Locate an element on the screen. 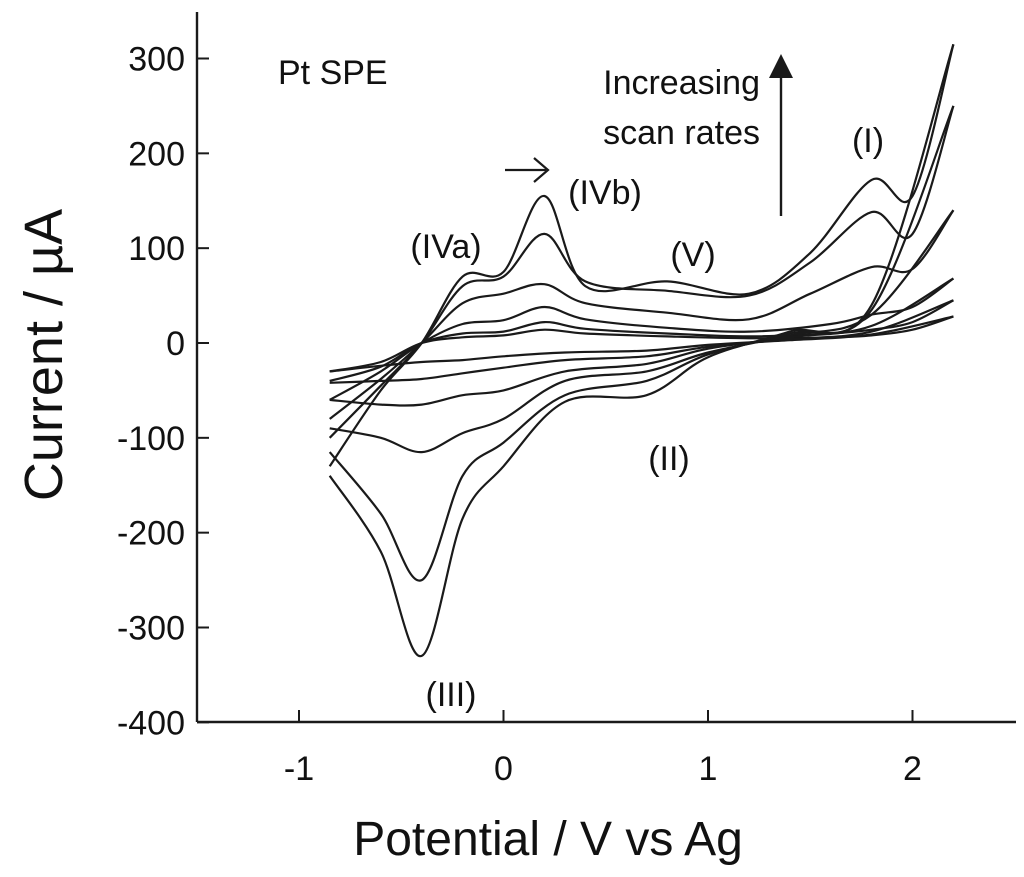 Image resolution: width=1024 pixels, height=877 pixels. x-tick-label: 2 is located at coordinates (912, 769).